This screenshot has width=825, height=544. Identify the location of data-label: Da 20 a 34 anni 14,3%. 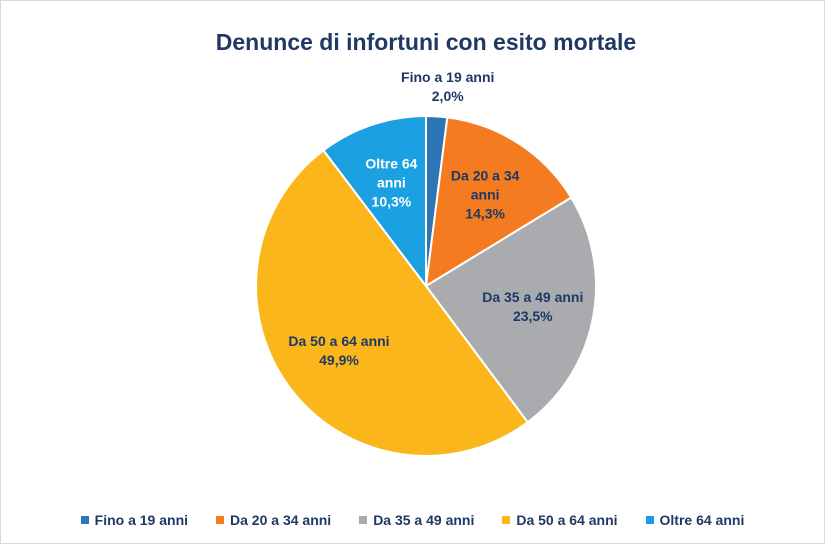
(485, 194).